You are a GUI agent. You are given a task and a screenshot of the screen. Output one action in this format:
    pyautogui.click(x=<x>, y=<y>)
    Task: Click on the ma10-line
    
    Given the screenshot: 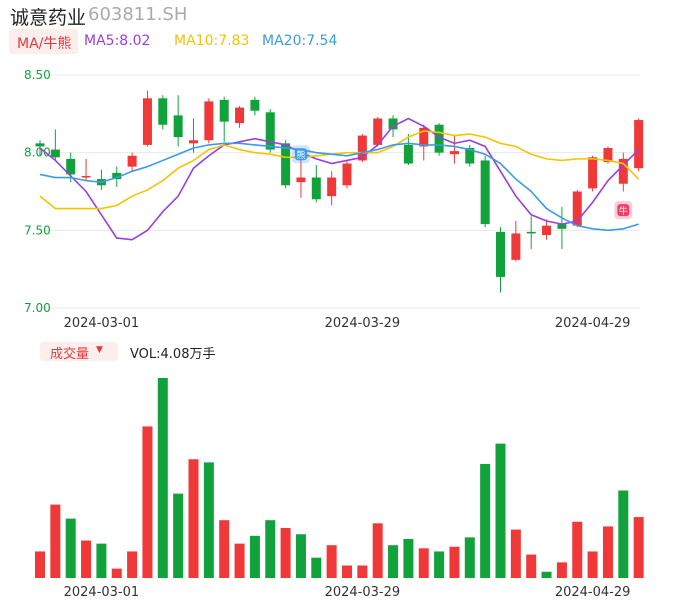 What is the action you would take?
    pyautogui.click(x=339, y=170)
    